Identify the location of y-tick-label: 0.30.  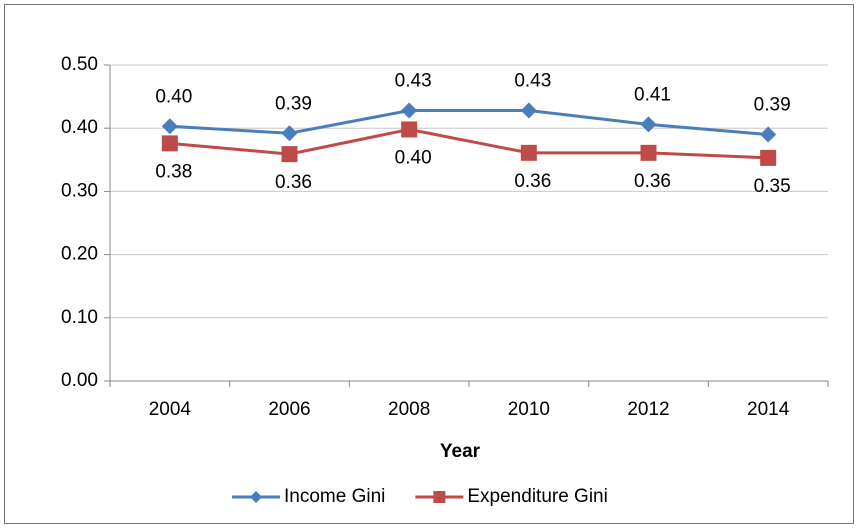
(79, 190).